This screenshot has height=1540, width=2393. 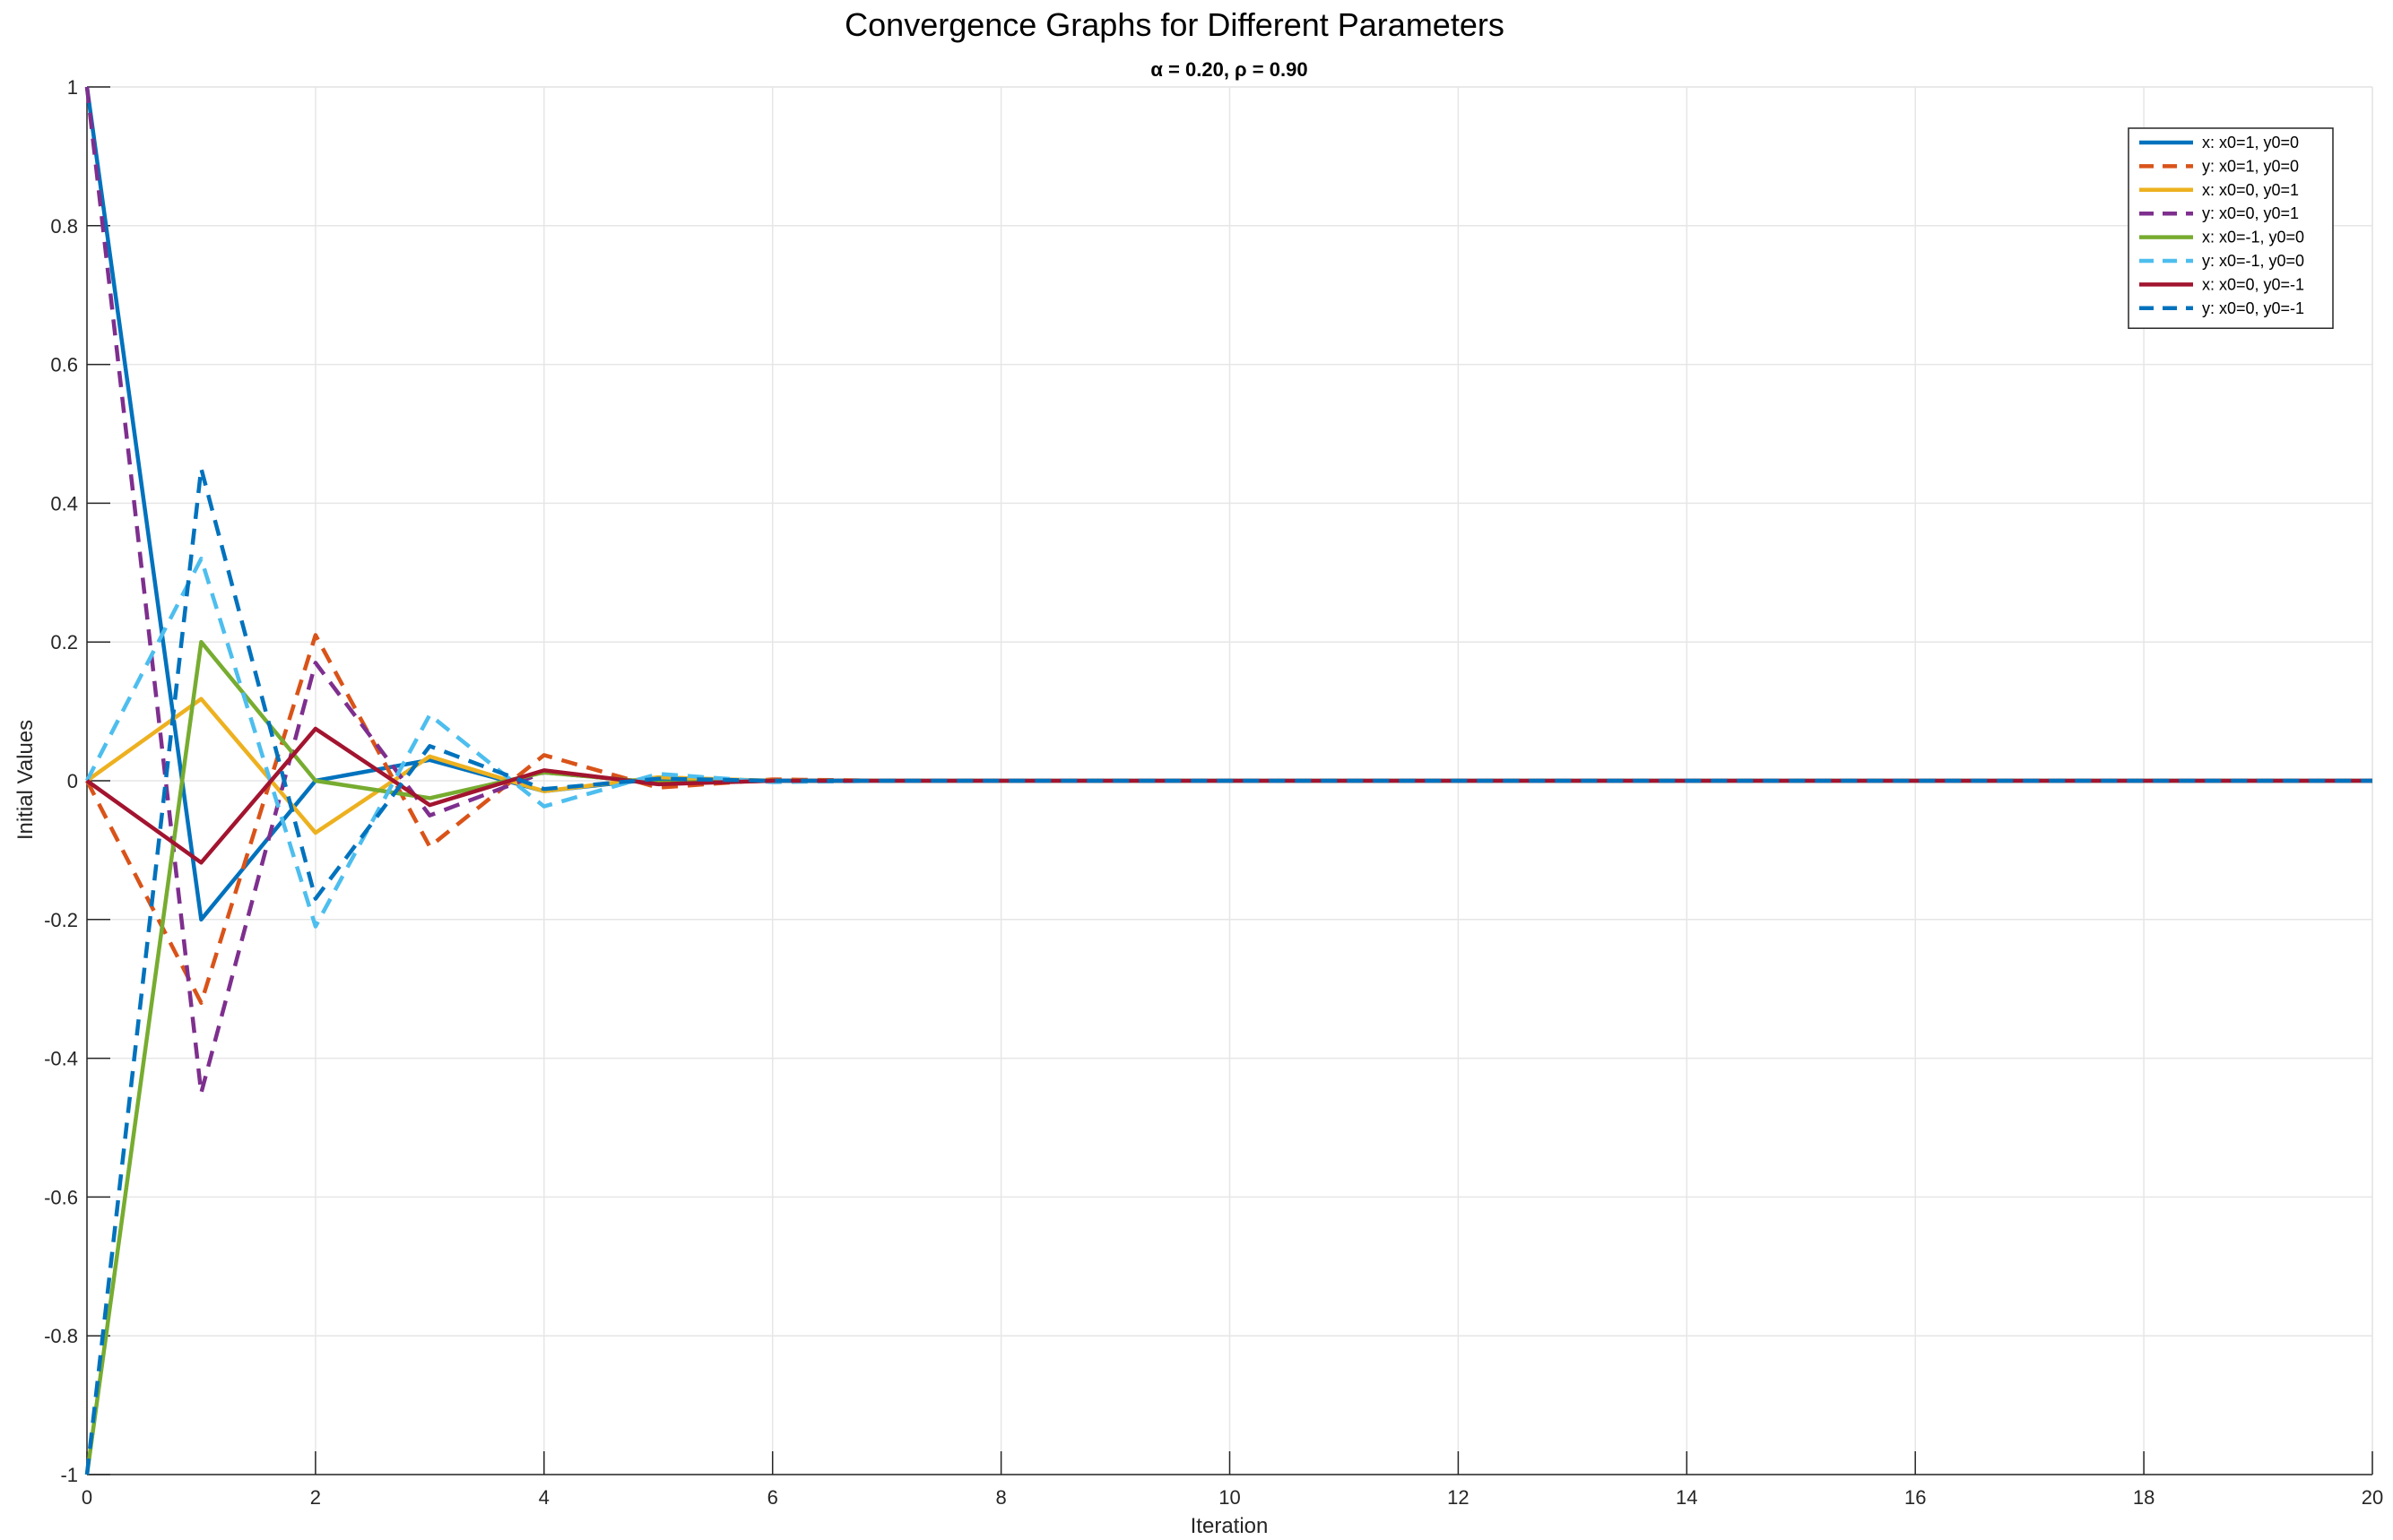 I want to click on x-tick-label: 4, so click(x=544, y=1498).